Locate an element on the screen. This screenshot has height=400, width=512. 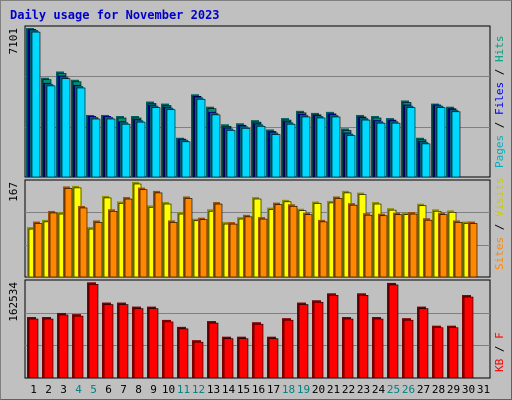
x-tick-label: 22 is located at coordinates (348, 389).